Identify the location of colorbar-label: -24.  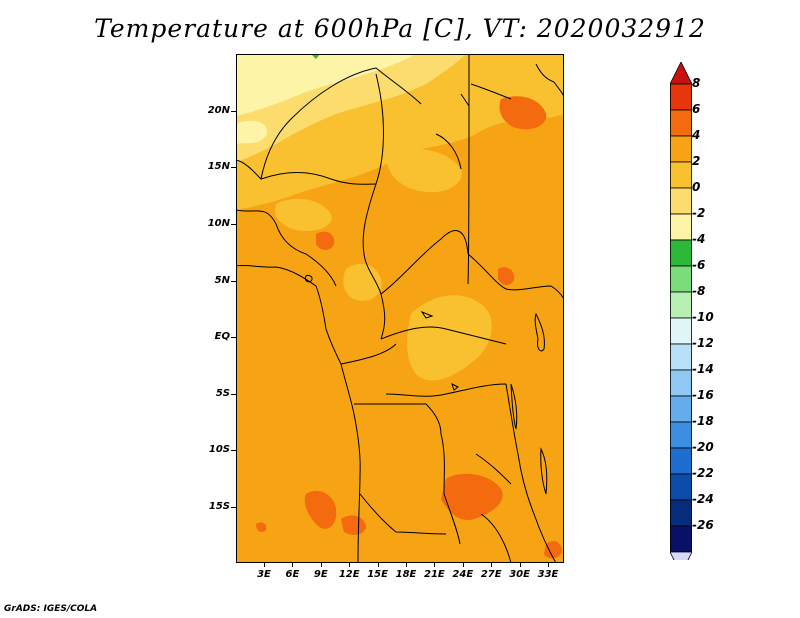
(703, 499).